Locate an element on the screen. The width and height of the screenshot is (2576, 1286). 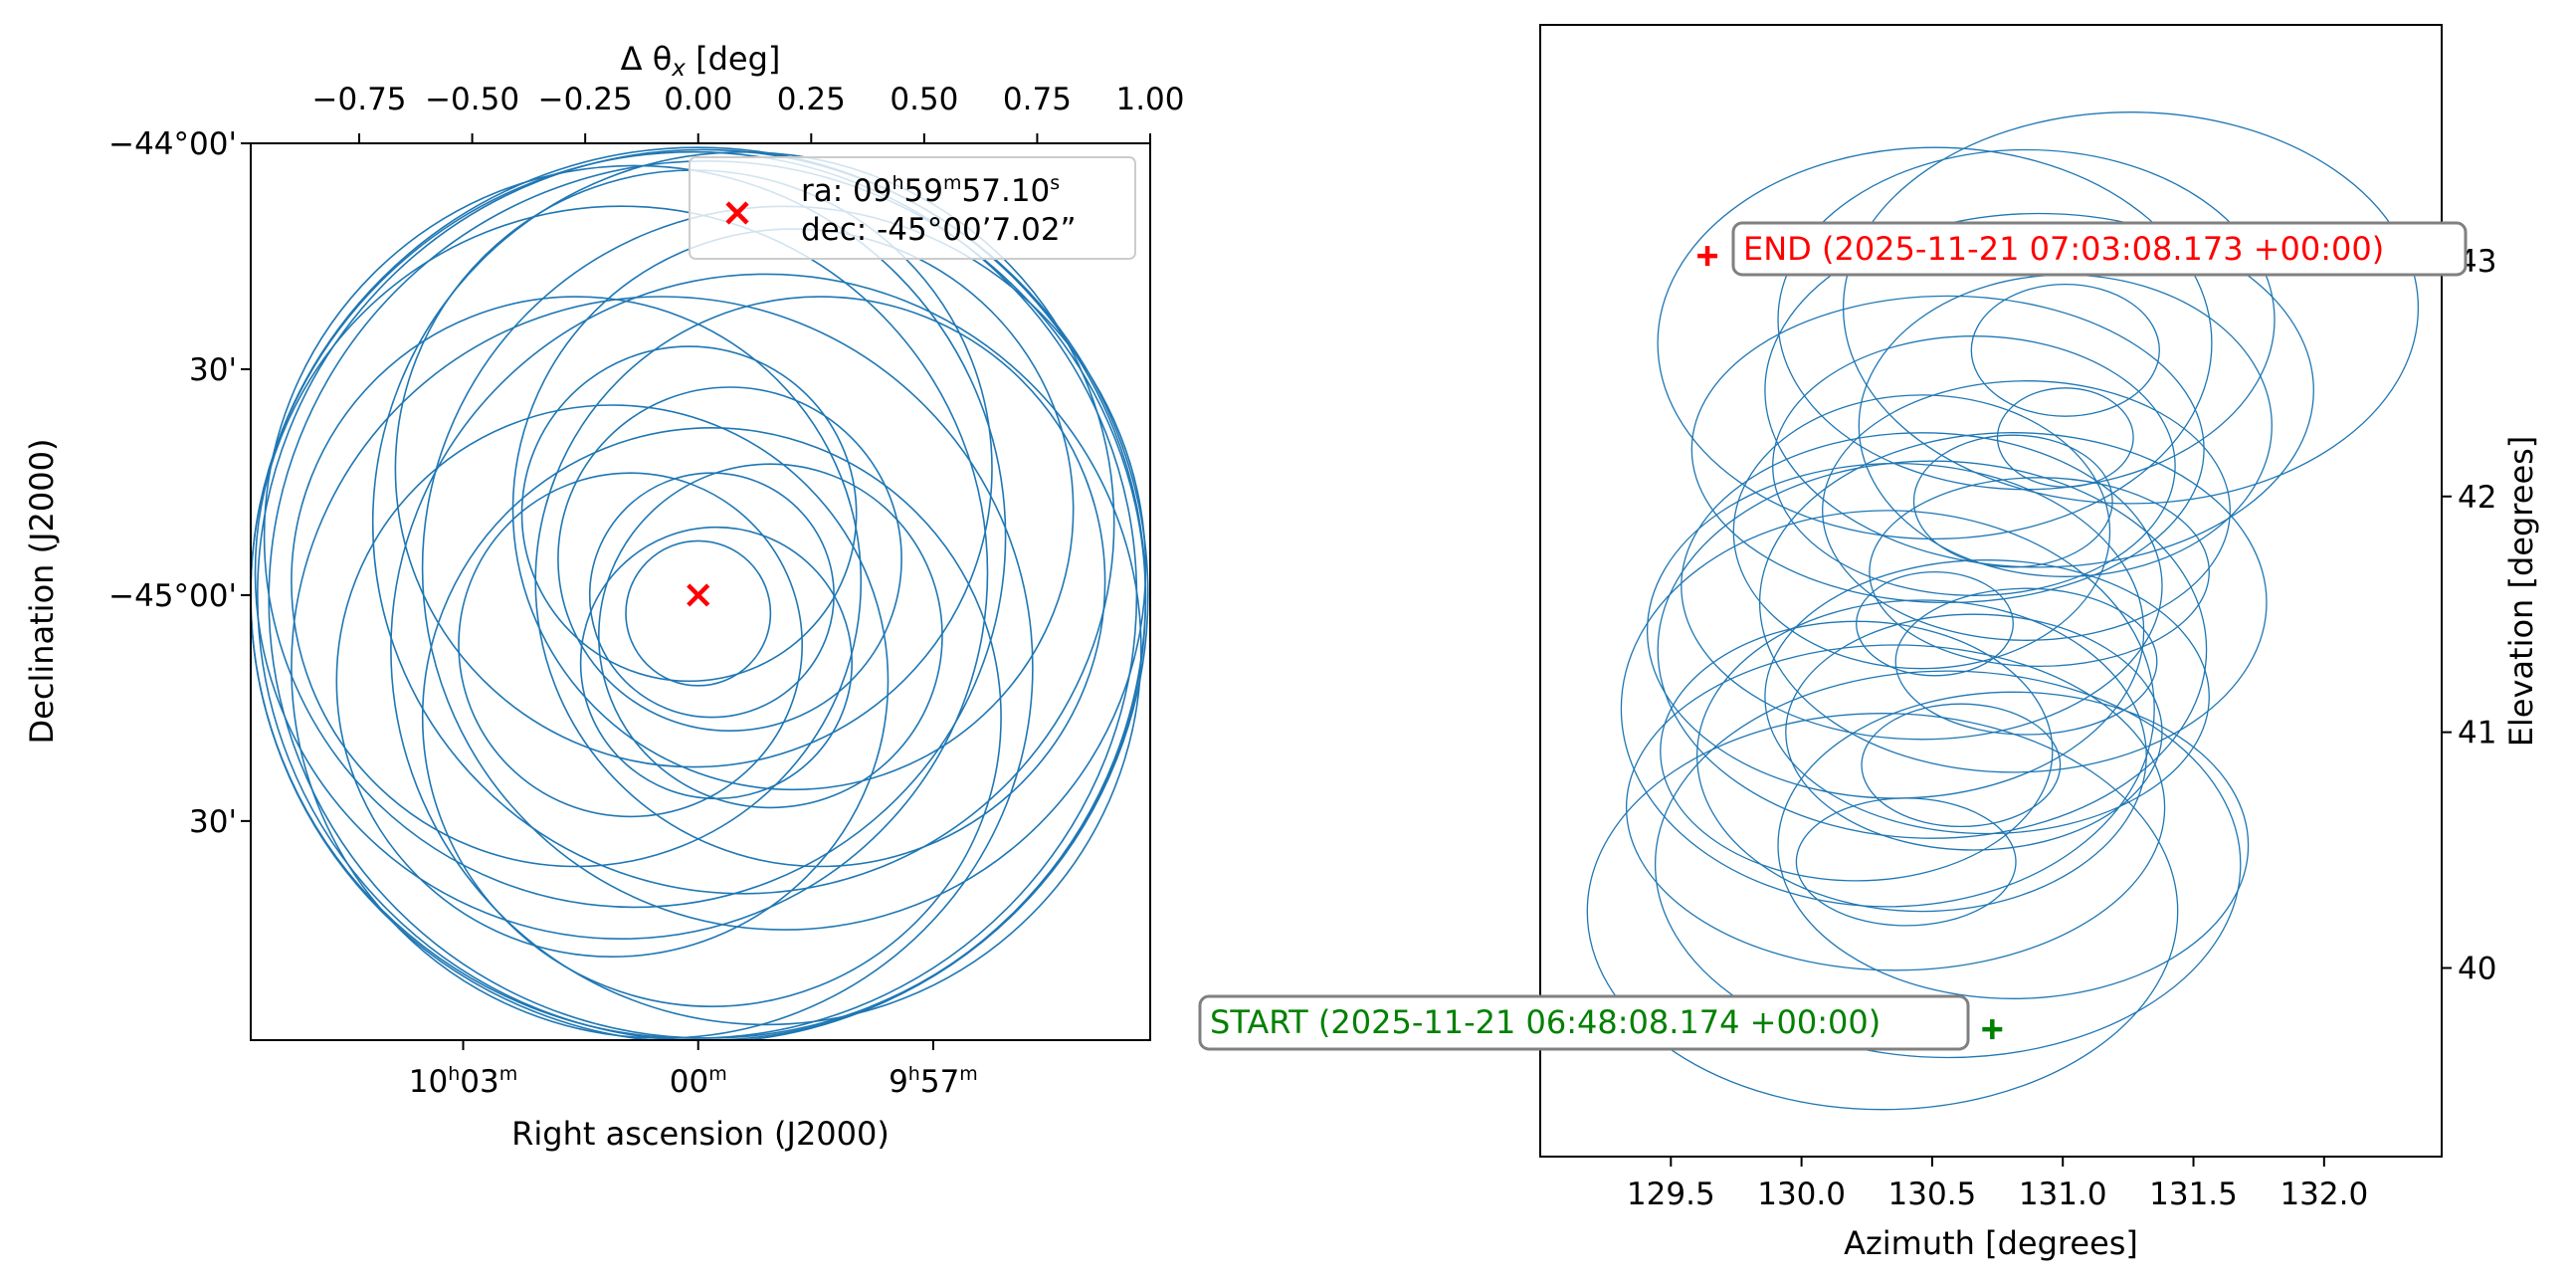
top-tick-label-6: 0.75 is located at coordinates (1037, 99).